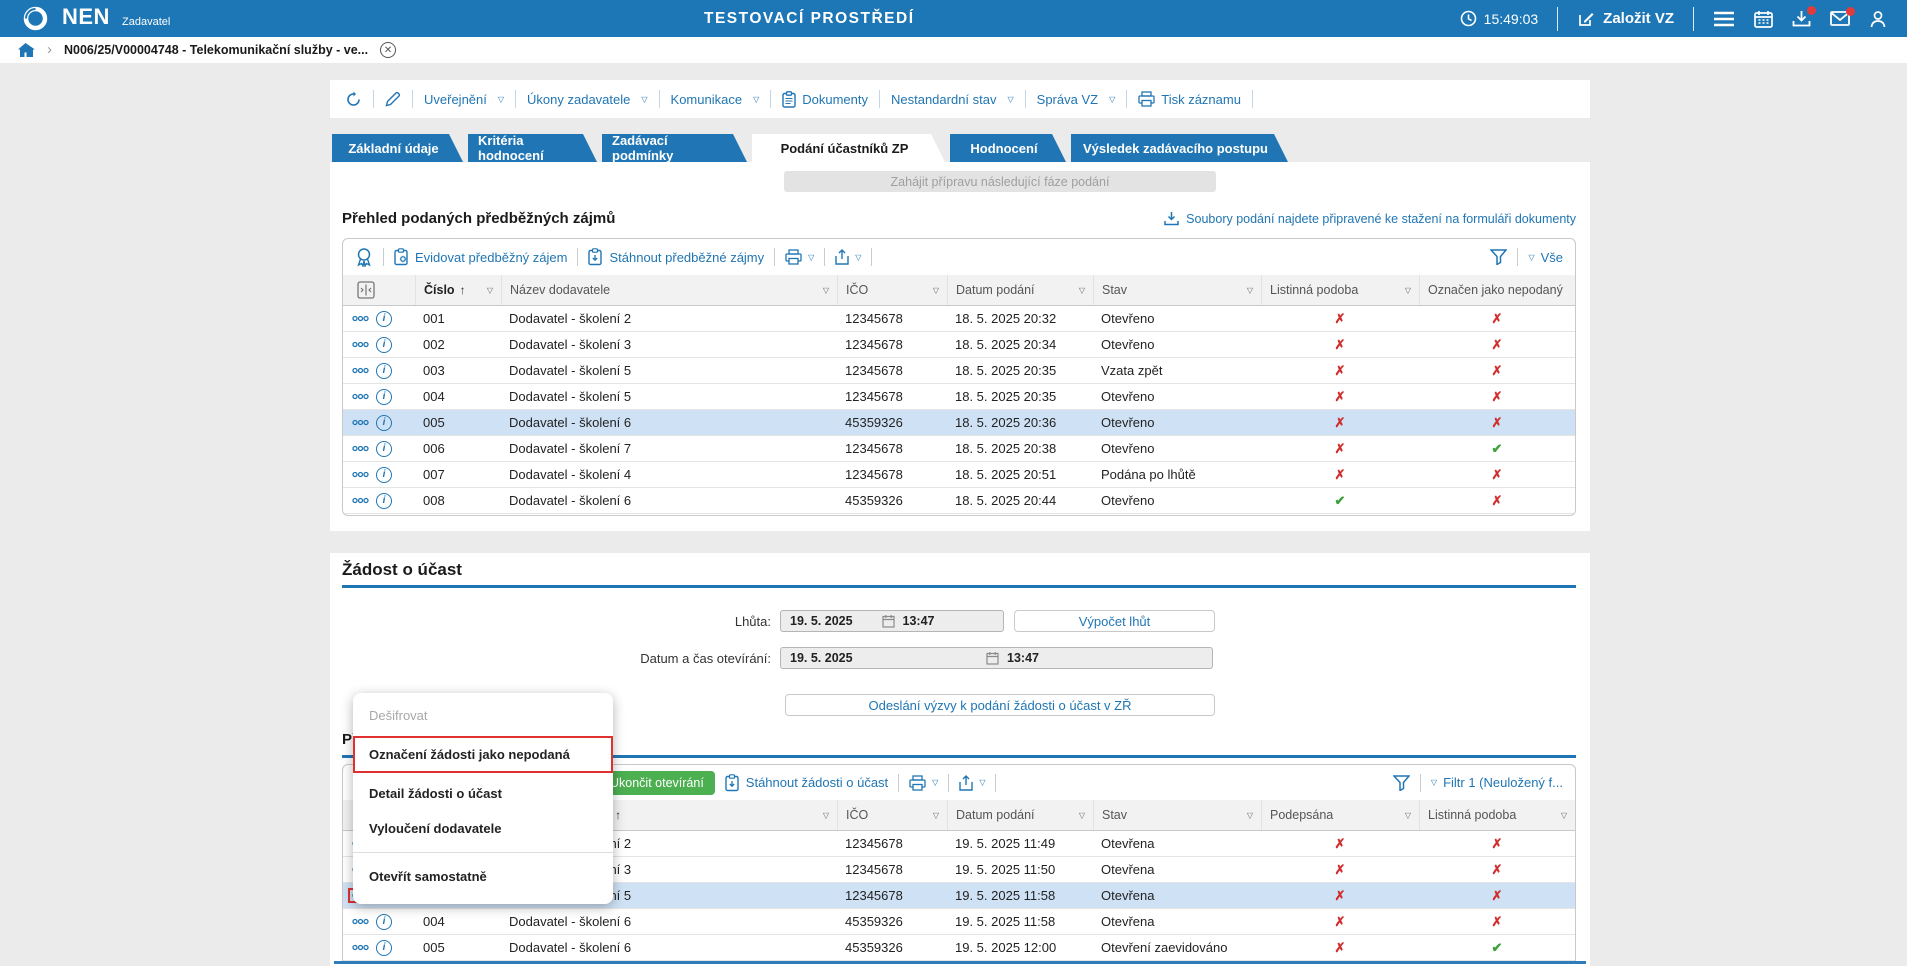 The height and width of the screenshot is (966, 1907). I want to click on column-settings-icon, so click(366, 290).